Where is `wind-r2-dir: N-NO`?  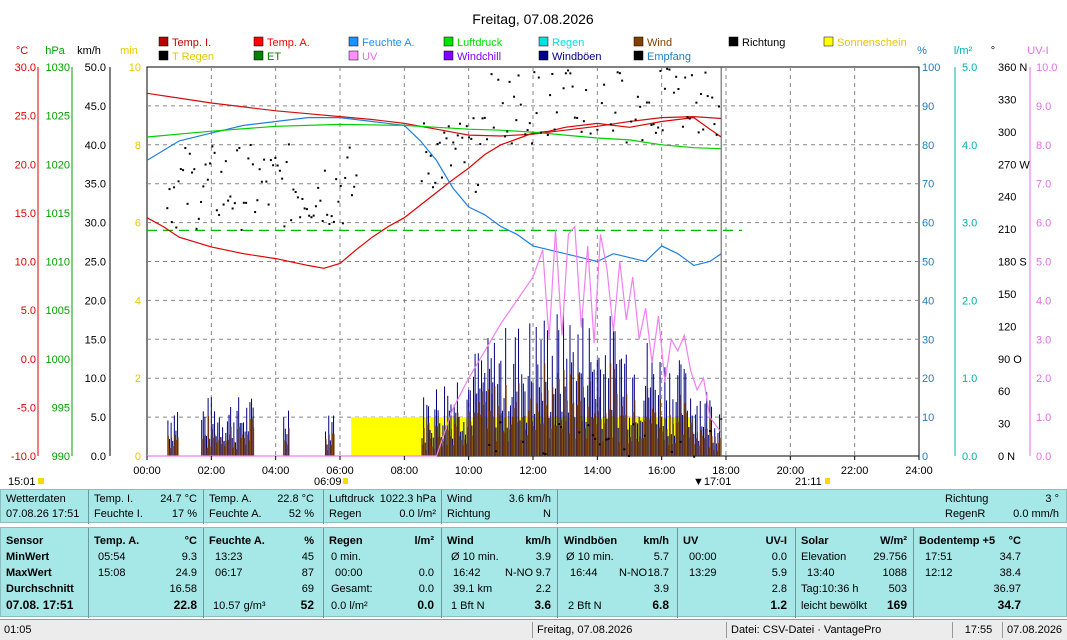
wind-r2-dir: N-NO is located at coordinates (519, 573).